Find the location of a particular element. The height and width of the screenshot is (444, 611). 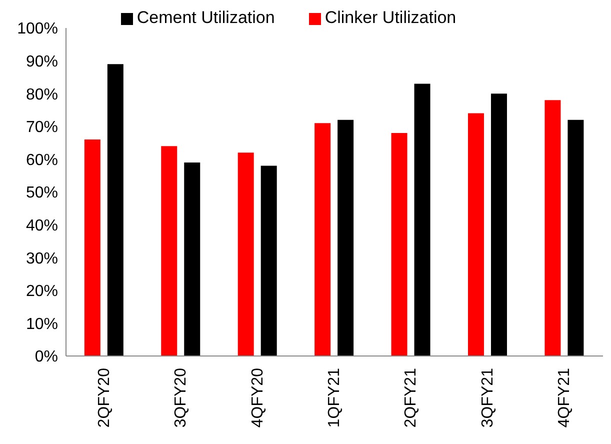

y-tick-label: 80% is located at coordinates (42, 95).